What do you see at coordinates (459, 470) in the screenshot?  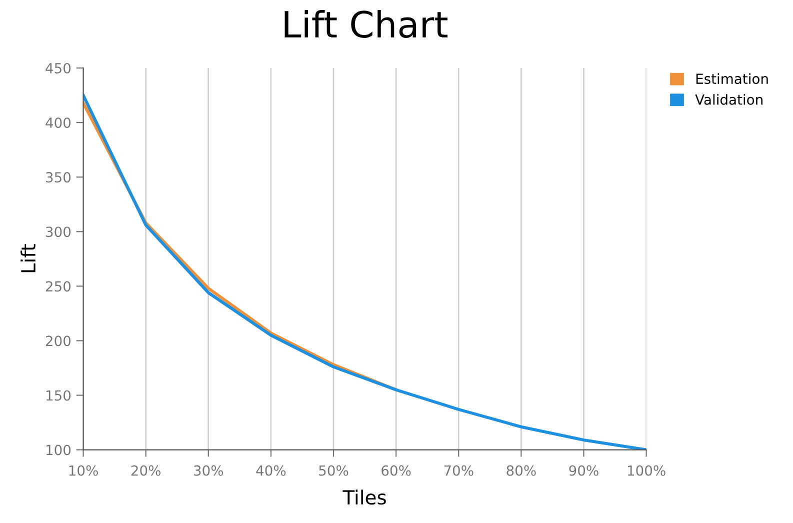 I see `x-tick-label: 70%` at bounding box center [459, 470].